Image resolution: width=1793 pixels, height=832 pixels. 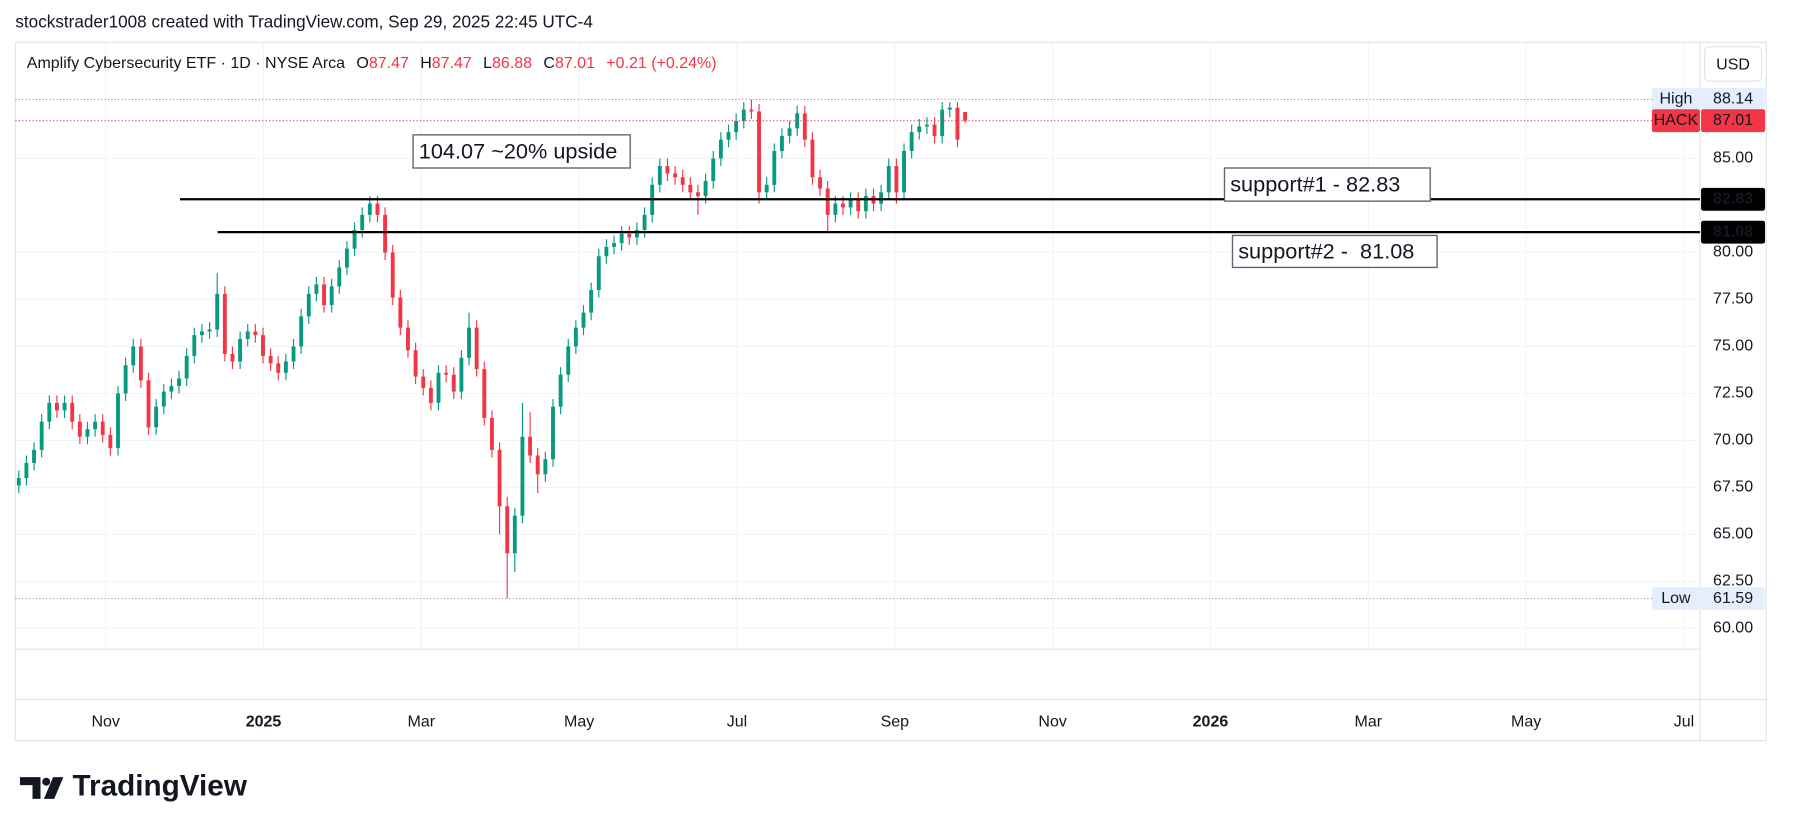 What do you see at coordinates (895, 722) in the screenshot?
I see `x-tick-label: Sep` at bounding box center [895, 722].